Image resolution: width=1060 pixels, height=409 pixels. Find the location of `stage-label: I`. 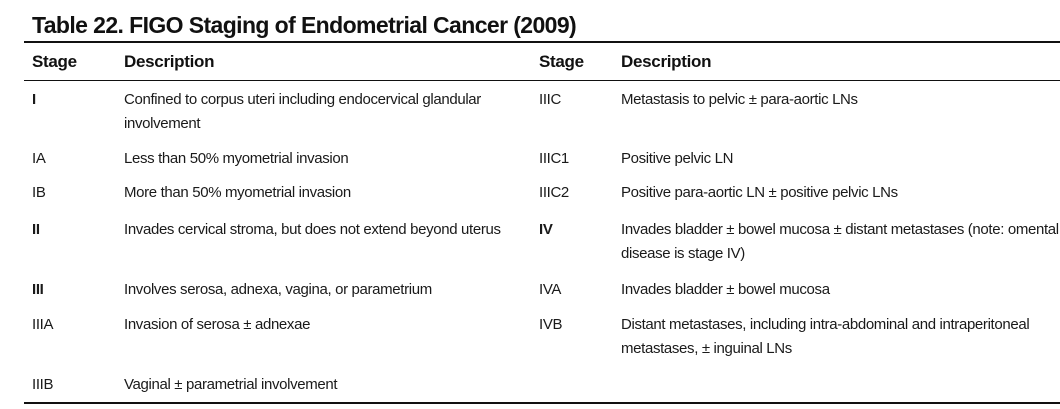

stage-label: I is located at coordinates (34, 99).